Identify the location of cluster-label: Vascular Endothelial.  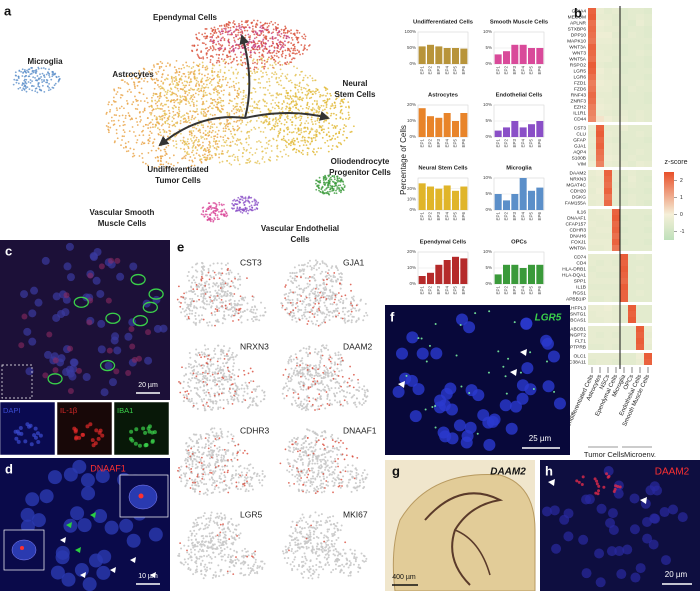
(300, 228).